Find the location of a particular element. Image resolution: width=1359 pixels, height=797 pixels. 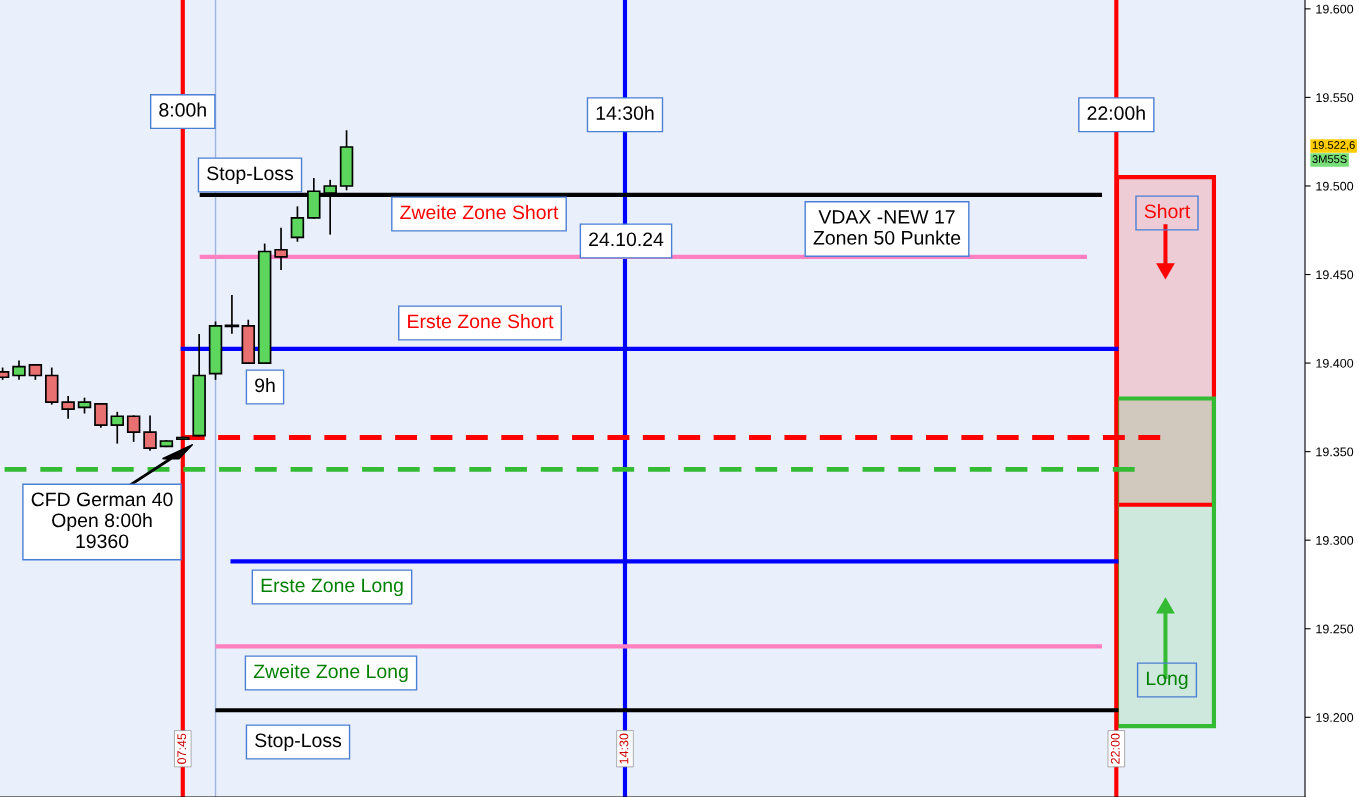

annotation: 9h is located at coordinates (265, 385).